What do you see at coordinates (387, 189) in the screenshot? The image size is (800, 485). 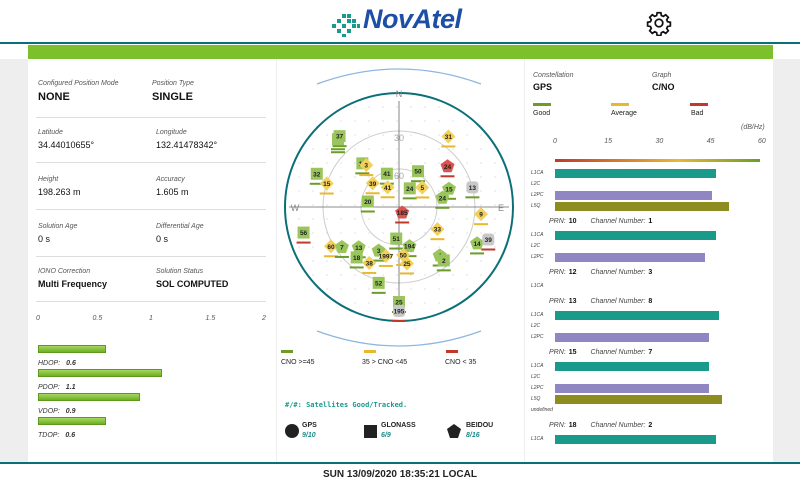 I see `satellite-marker: 41` at bounding box center [387, 189].